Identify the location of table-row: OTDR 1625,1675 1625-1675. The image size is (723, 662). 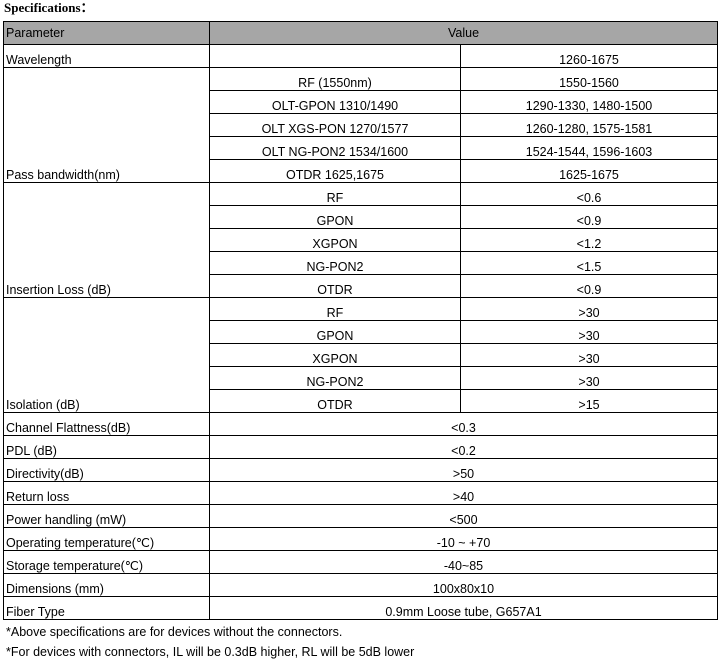
(361, 171).